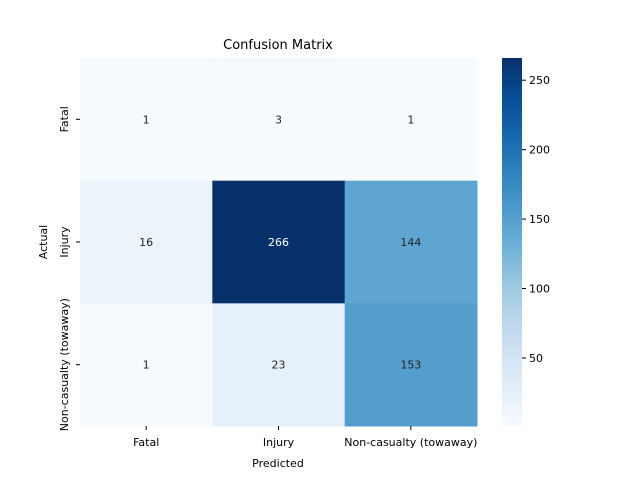 The image size is (640, 480). I want to click on colorbar, so click(512, 242).